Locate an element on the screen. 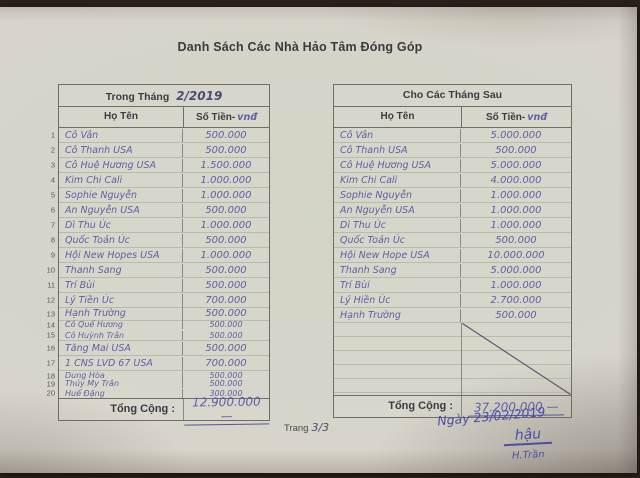 The image size is (640, 478). row-number: 7 is located at coordinates (52, 225).